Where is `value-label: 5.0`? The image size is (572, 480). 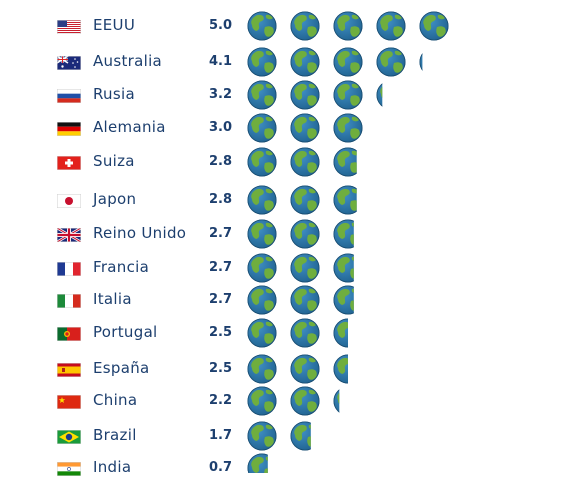
value-label: 5.0 is located at coordinates (221, 25).